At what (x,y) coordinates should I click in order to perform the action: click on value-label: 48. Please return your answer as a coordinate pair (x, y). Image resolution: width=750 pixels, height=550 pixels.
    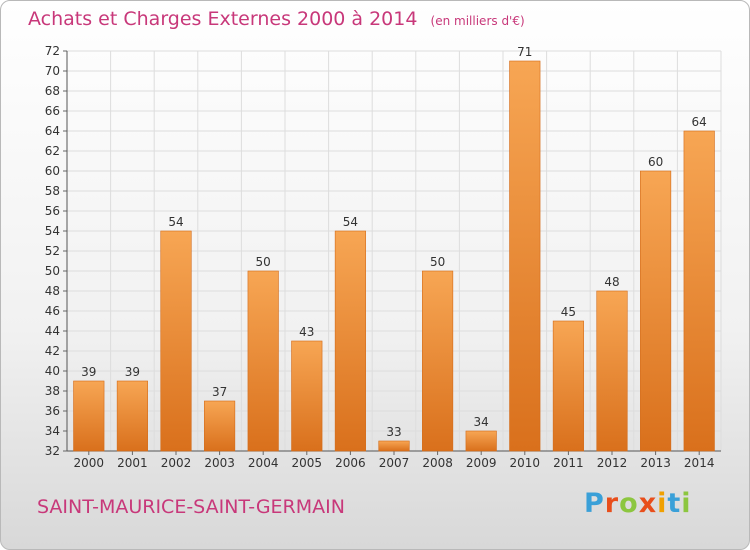
    Looking at the image, I should click on (611, 282).